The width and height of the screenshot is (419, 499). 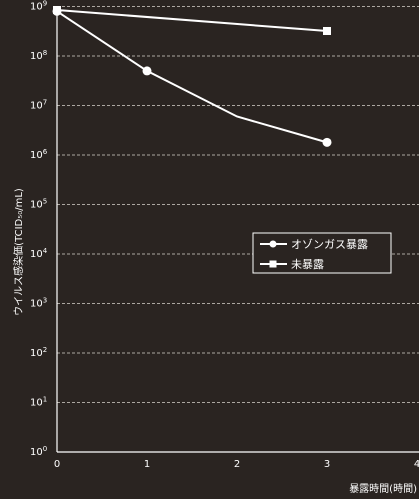 I want to click on x-tick-label-4: 4, so click(x=416, y=464).